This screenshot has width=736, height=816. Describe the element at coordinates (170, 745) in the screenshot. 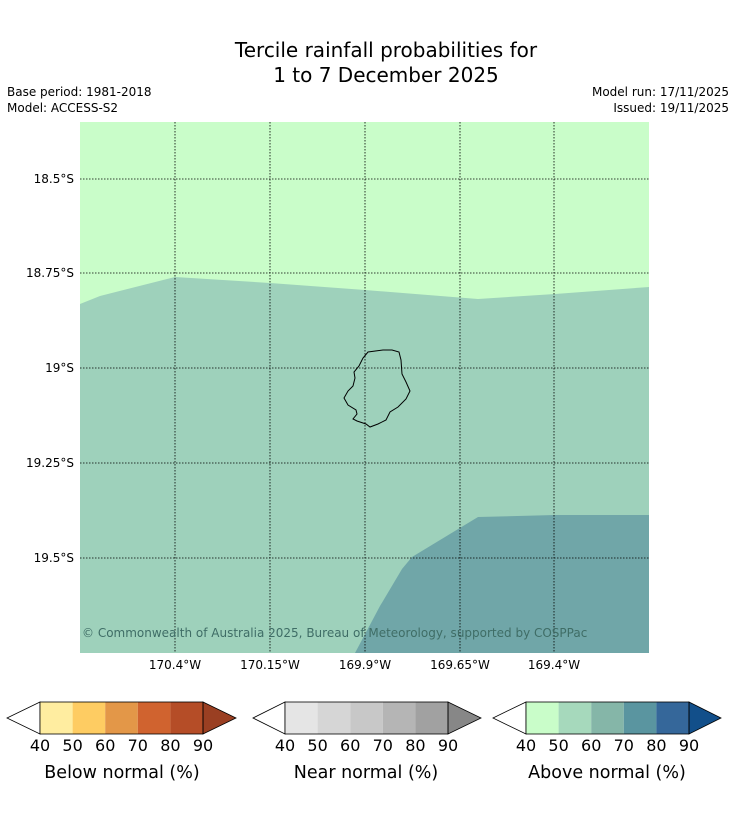

I see `colorbar-below-tick-80: 80` at that location.